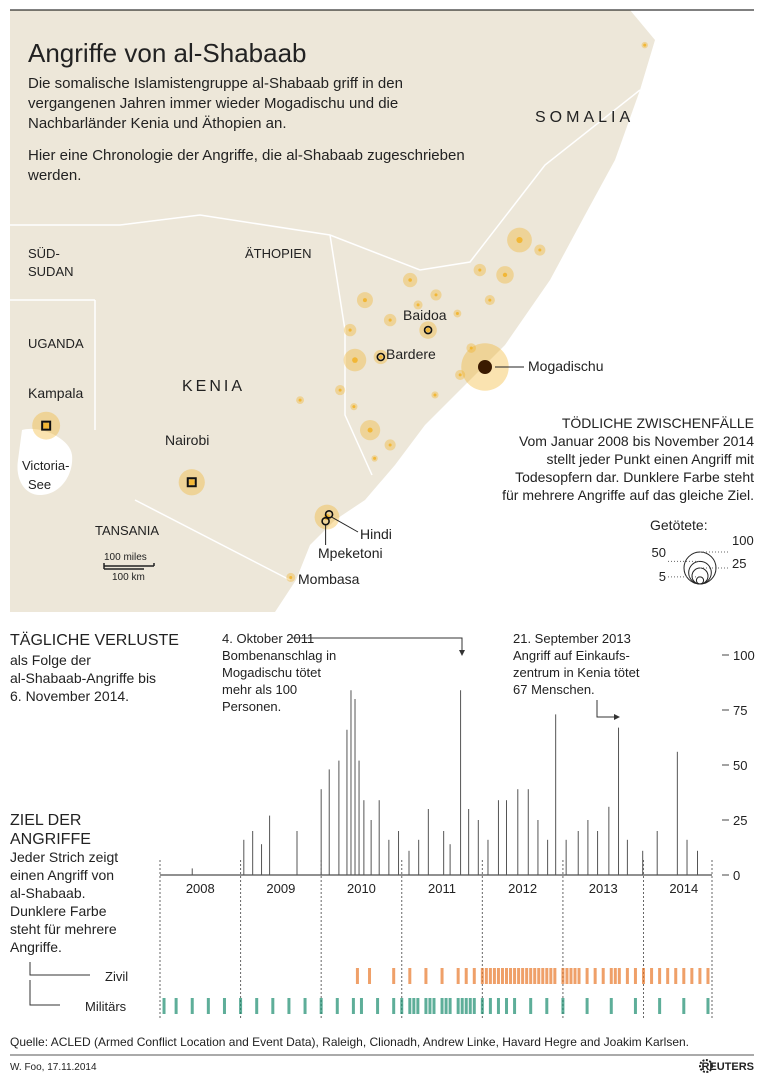  I want to click on annotation: zentrum in Kenia tötet, so click(576, 672).